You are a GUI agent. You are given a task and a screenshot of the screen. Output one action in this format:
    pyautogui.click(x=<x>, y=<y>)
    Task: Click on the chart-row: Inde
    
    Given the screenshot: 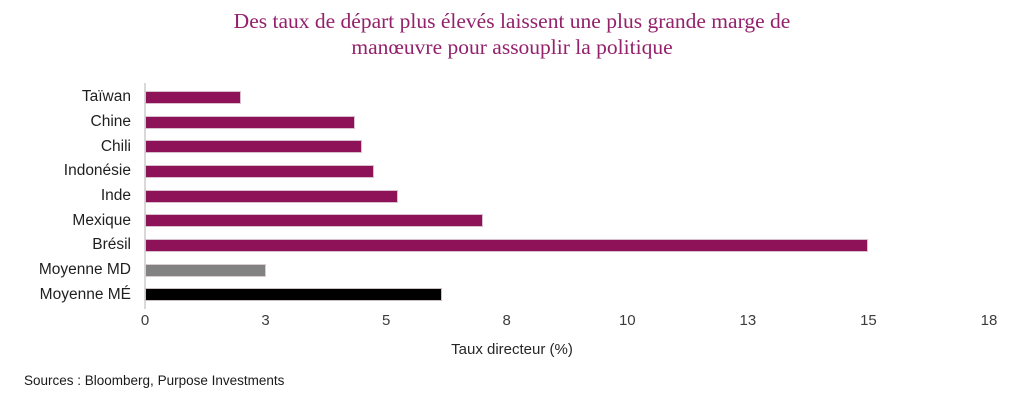 What is the action you would take?
    pyautogui.click(x=494, y=196)
    